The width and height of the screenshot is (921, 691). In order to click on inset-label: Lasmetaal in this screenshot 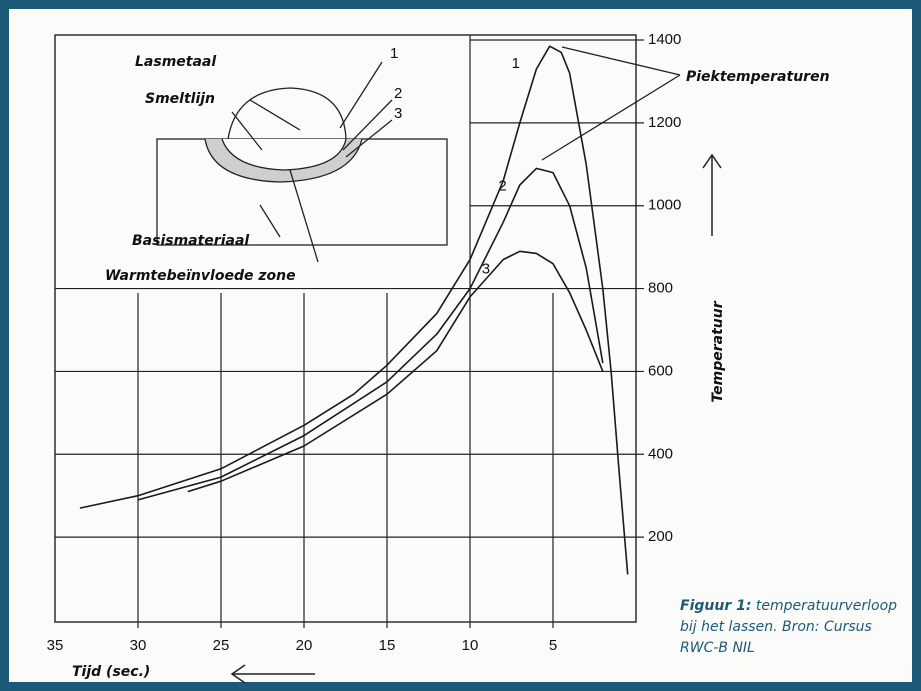, I will do `click(175, 62)`.